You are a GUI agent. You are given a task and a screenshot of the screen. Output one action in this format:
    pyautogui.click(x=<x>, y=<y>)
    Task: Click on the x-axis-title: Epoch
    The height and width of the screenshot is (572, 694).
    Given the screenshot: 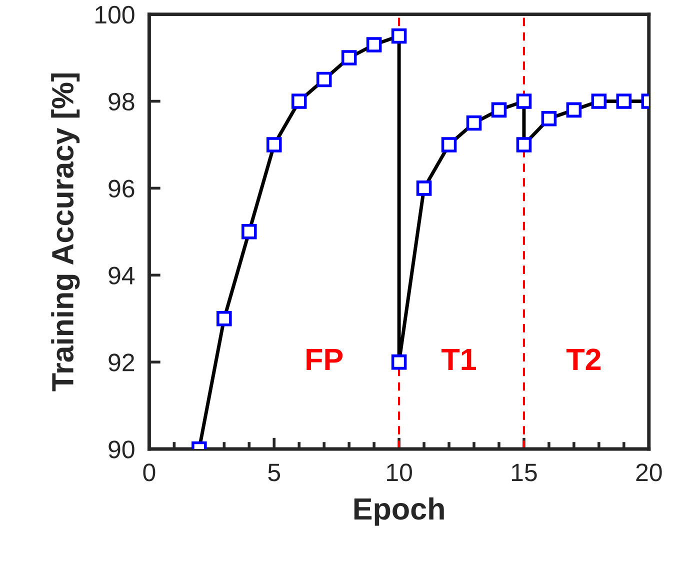 What is the action you would take?
    pyautogui.click(x=399, y=511)
    